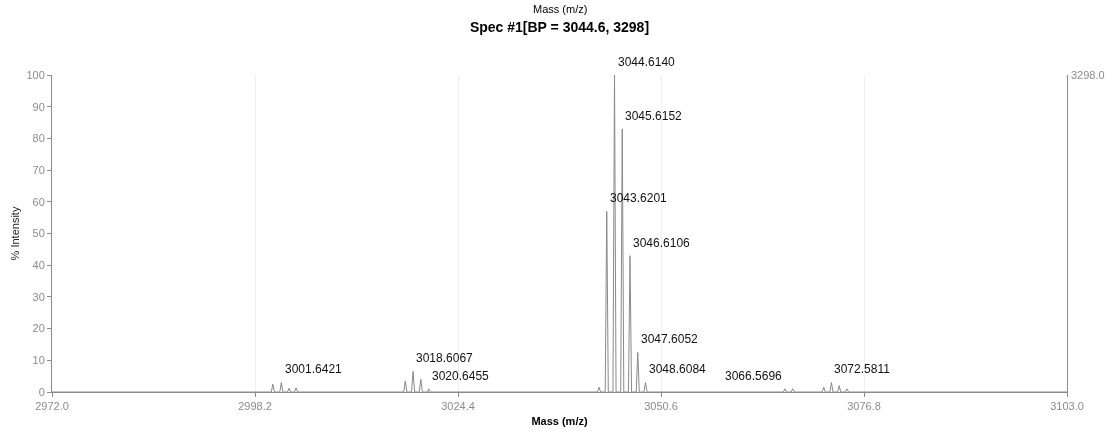  I want to click on y-tick-label: 40, so click(38, 265).